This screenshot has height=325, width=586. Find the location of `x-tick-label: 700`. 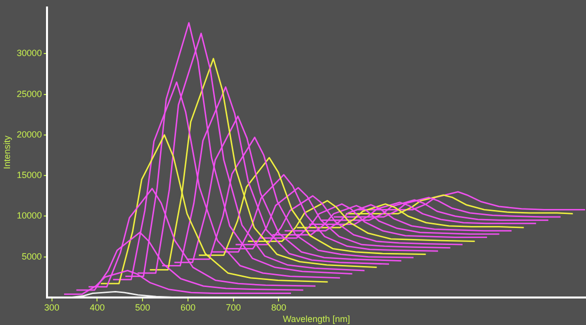

x-tick-label: 700 is located at coordinates (233, 307).